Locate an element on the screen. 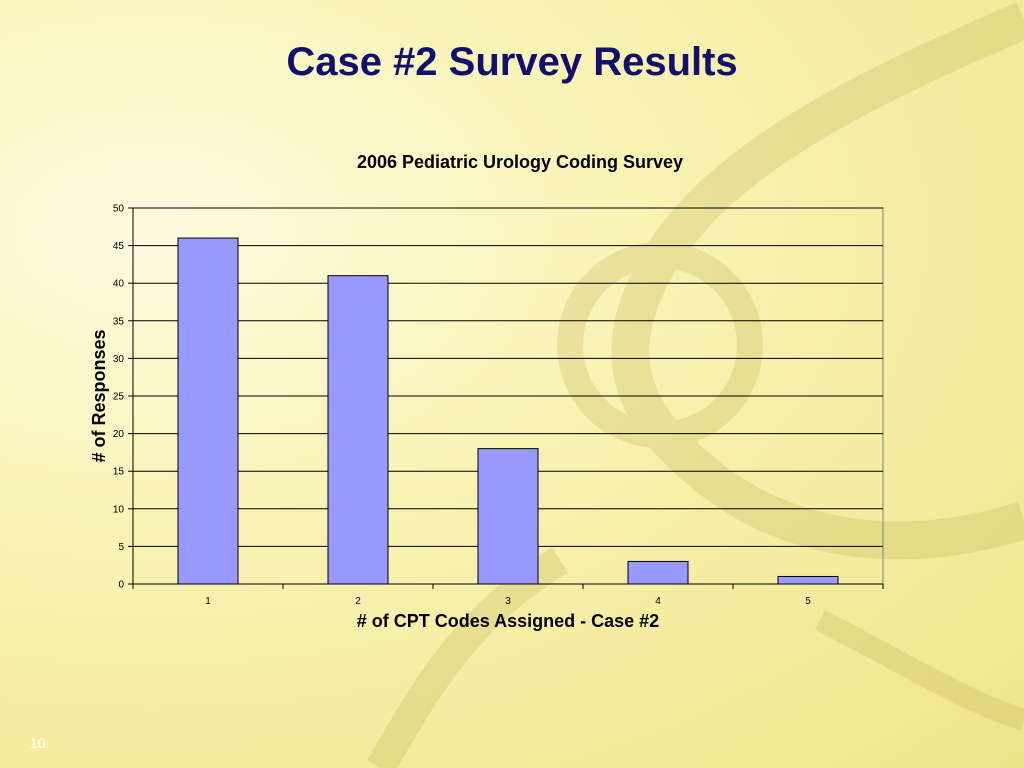 This screenshot has width=1024, height=768. y-tick-label: 35 is located at coordinates (119, 321).